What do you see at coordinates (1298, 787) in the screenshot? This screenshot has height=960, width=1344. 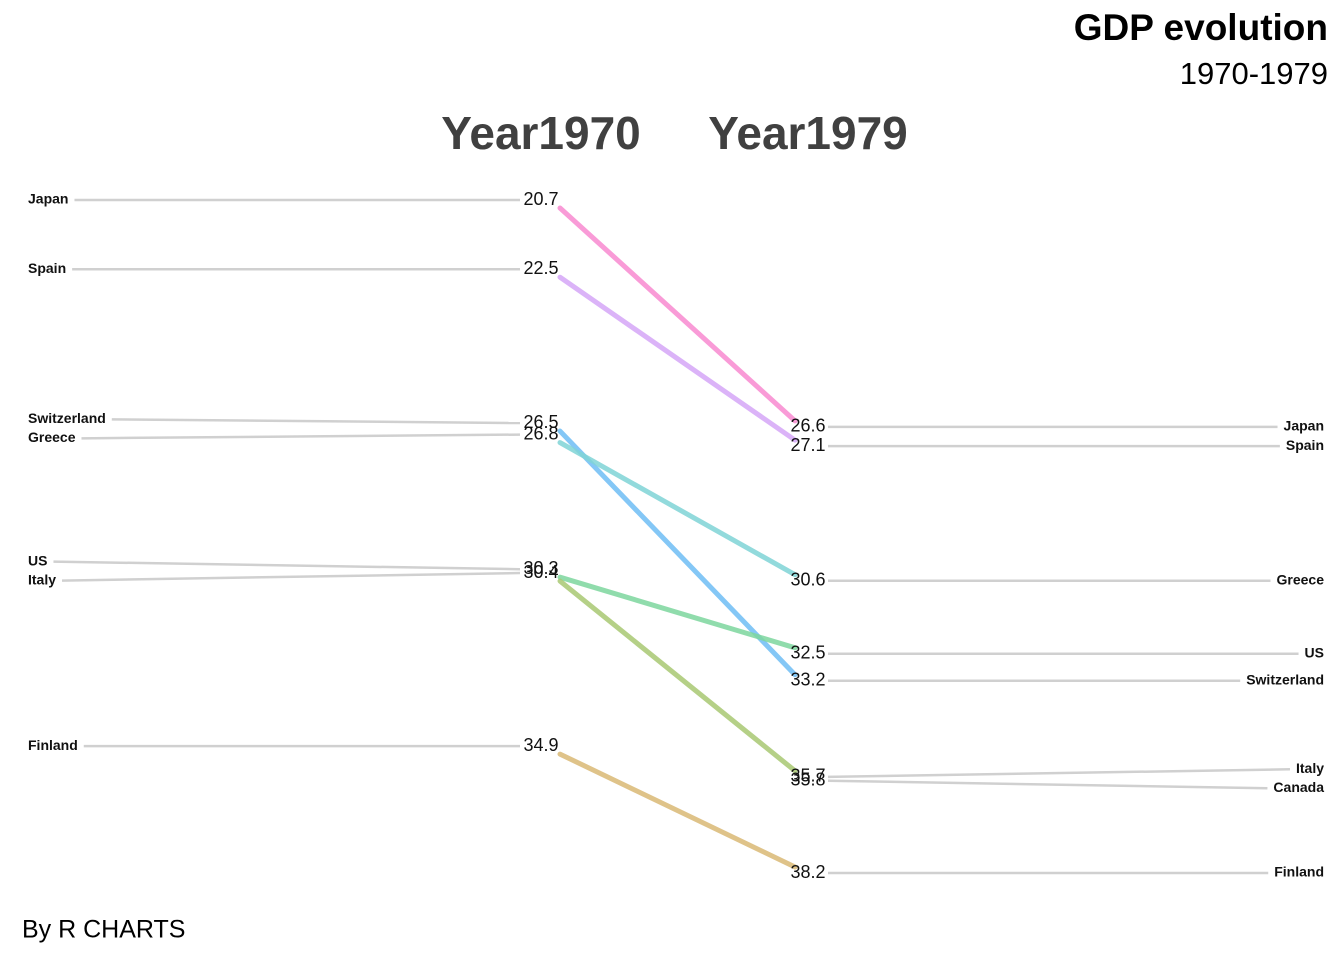 I see `country-label: Canada` at bounding box center [1298, 787].